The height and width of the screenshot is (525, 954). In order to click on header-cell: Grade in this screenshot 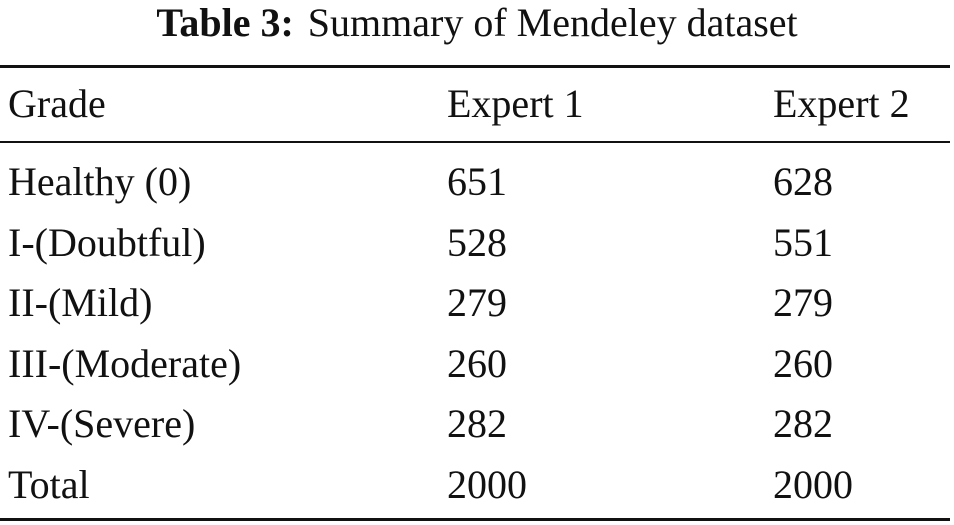, I will do `click(57, 103)`.